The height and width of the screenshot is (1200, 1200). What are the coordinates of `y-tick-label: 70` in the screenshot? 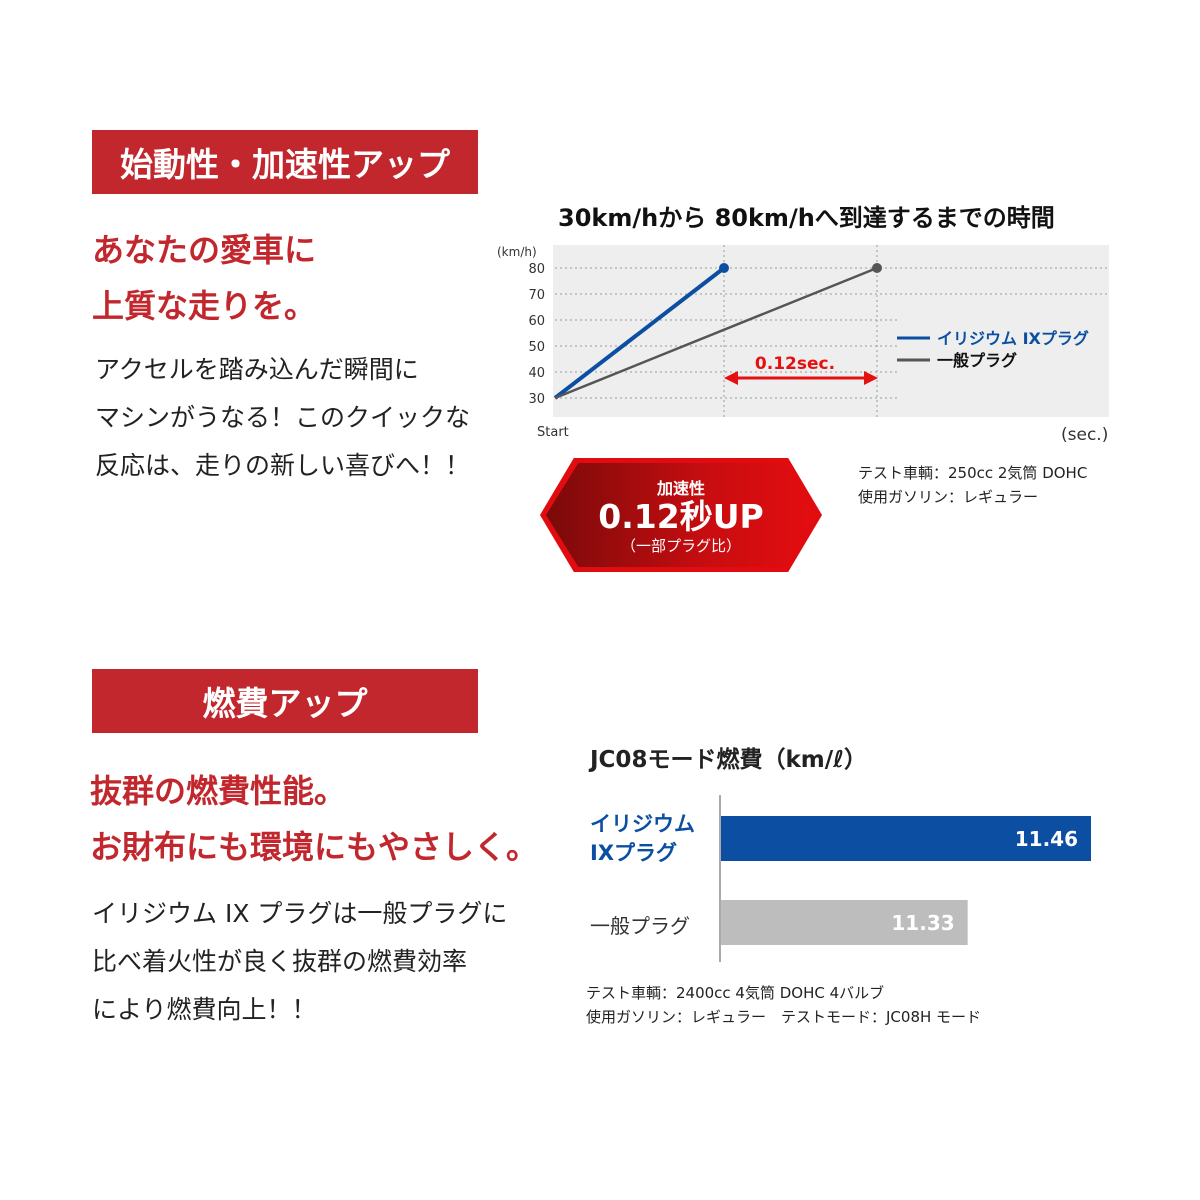 It's located at (536, 295).